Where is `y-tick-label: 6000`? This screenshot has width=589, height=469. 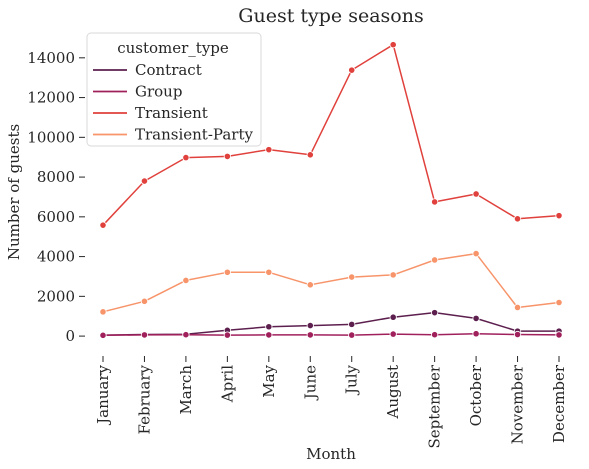
y-tick-label: 6000 is located at coordinates (56, 217).